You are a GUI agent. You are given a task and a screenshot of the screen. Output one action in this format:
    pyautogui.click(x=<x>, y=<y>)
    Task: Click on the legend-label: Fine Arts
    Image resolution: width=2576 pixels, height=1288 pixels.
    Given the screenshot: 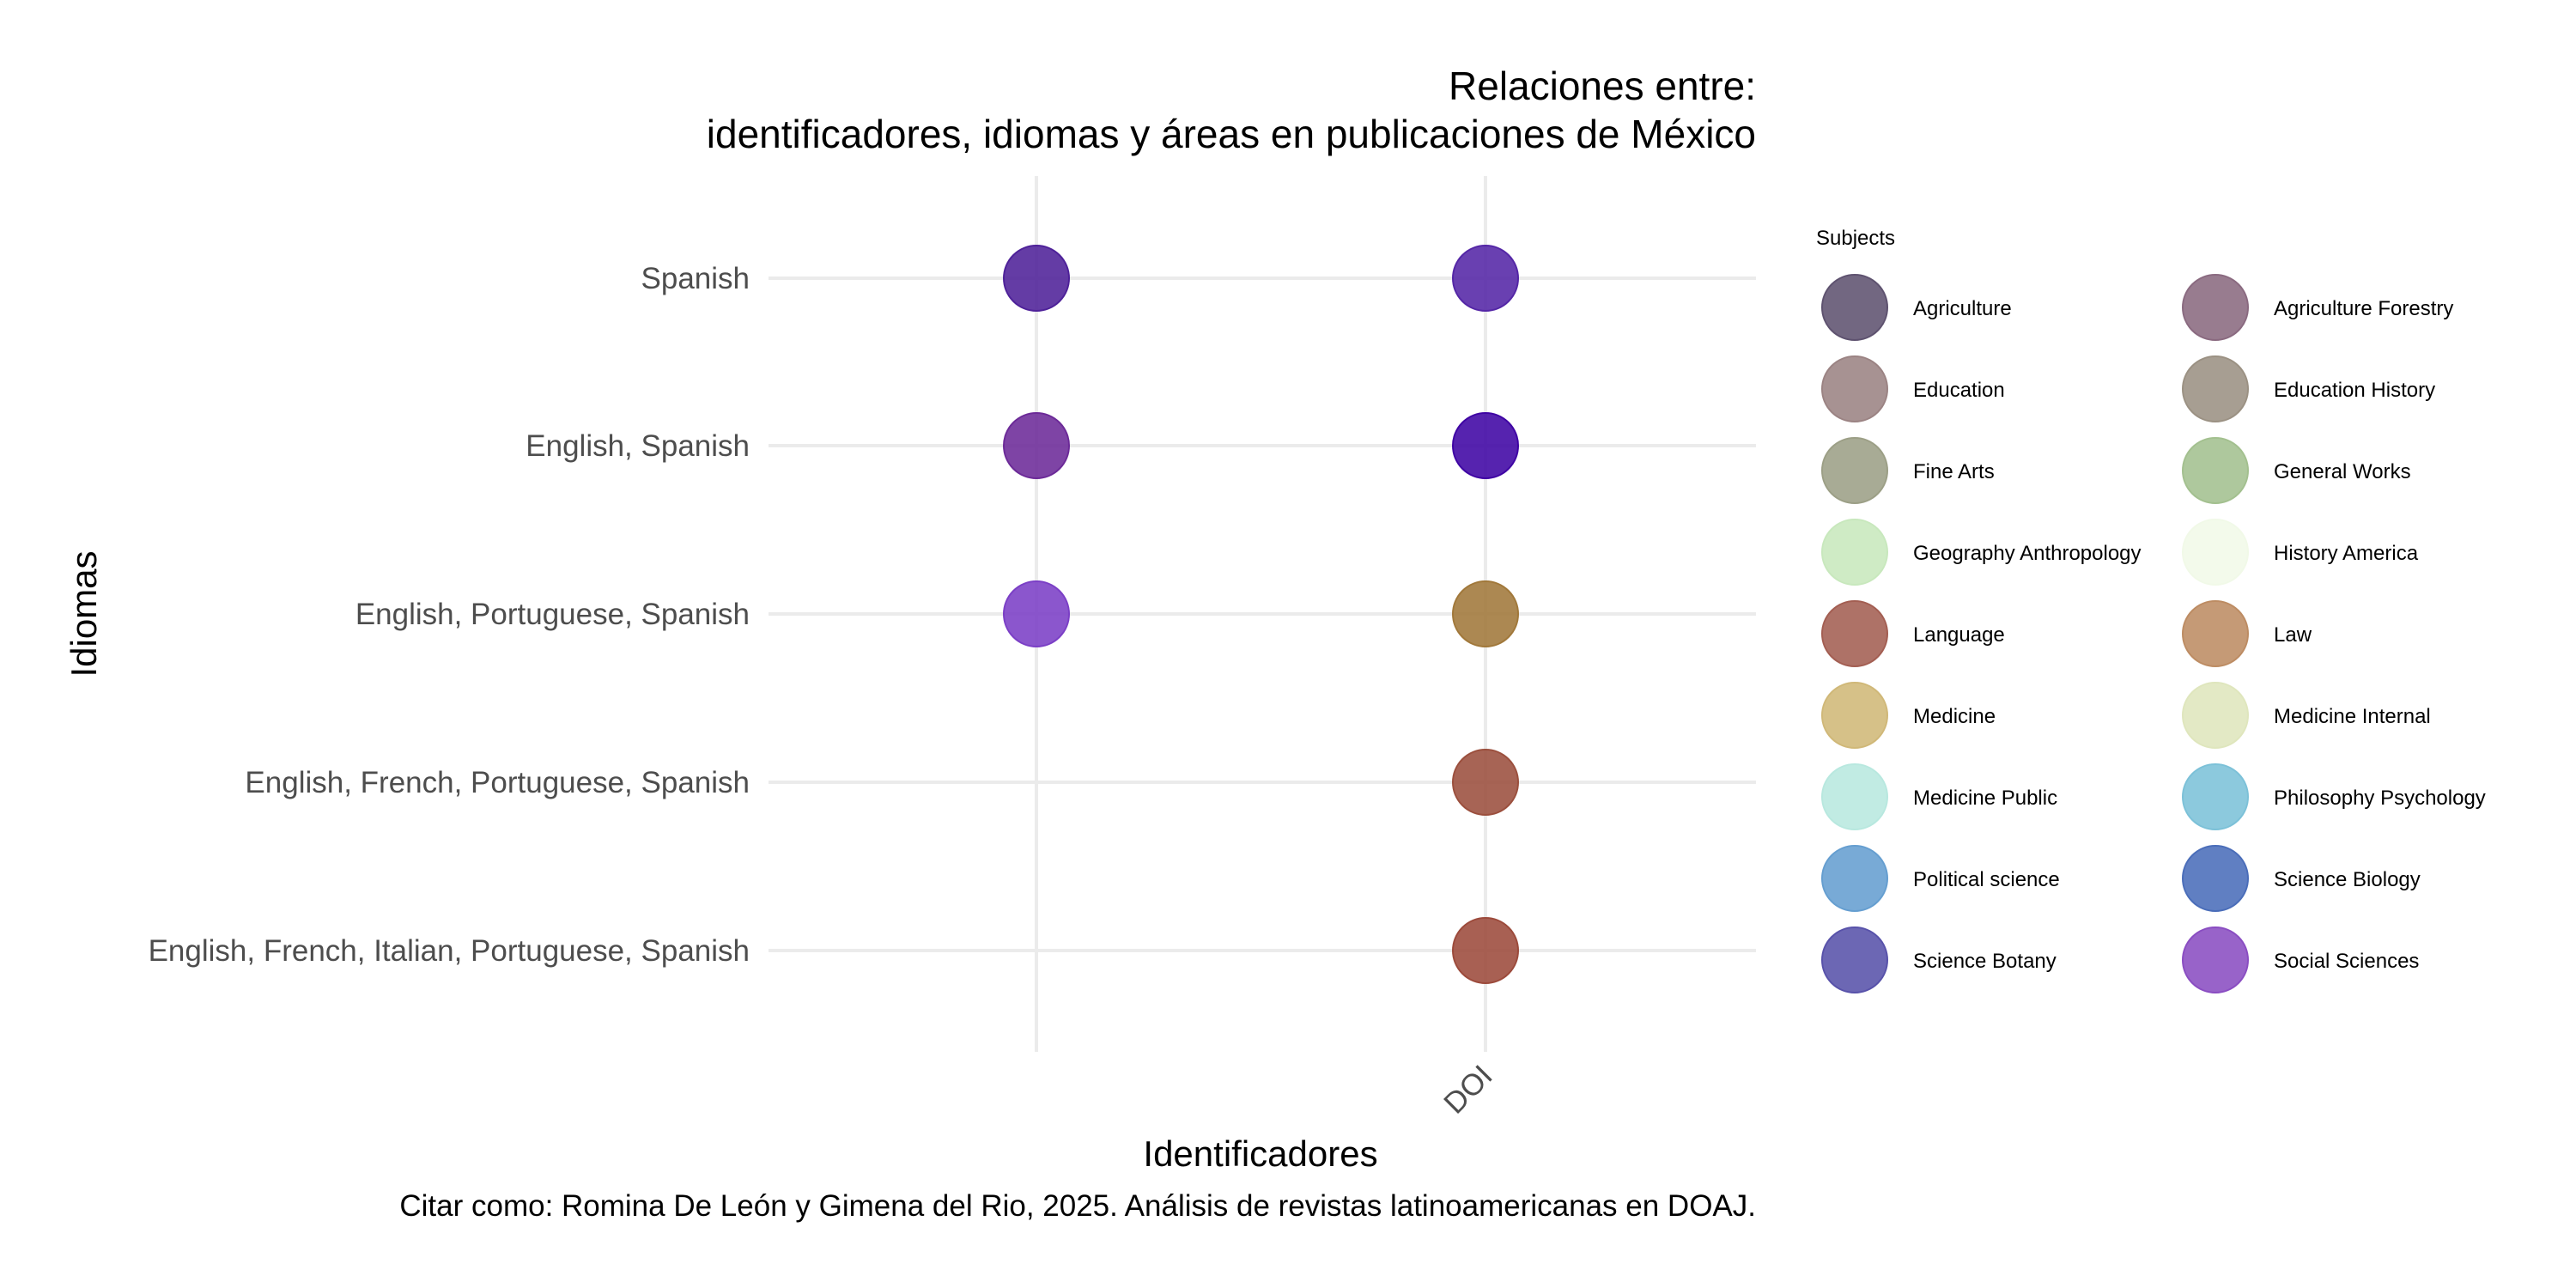 What is the action you would take?
    pyautogui.click(x=1954, y=472)
    